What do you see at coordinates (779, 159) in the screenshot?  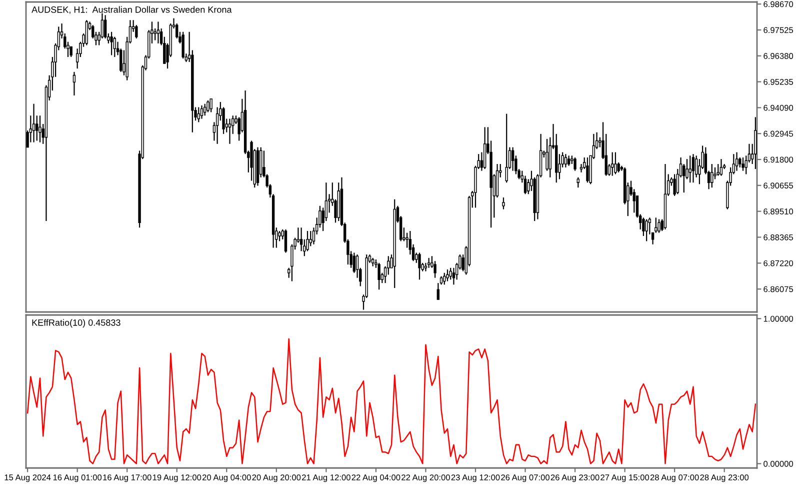 I see `y-tick-label: 6.91800` at bounding box center [779, 159].